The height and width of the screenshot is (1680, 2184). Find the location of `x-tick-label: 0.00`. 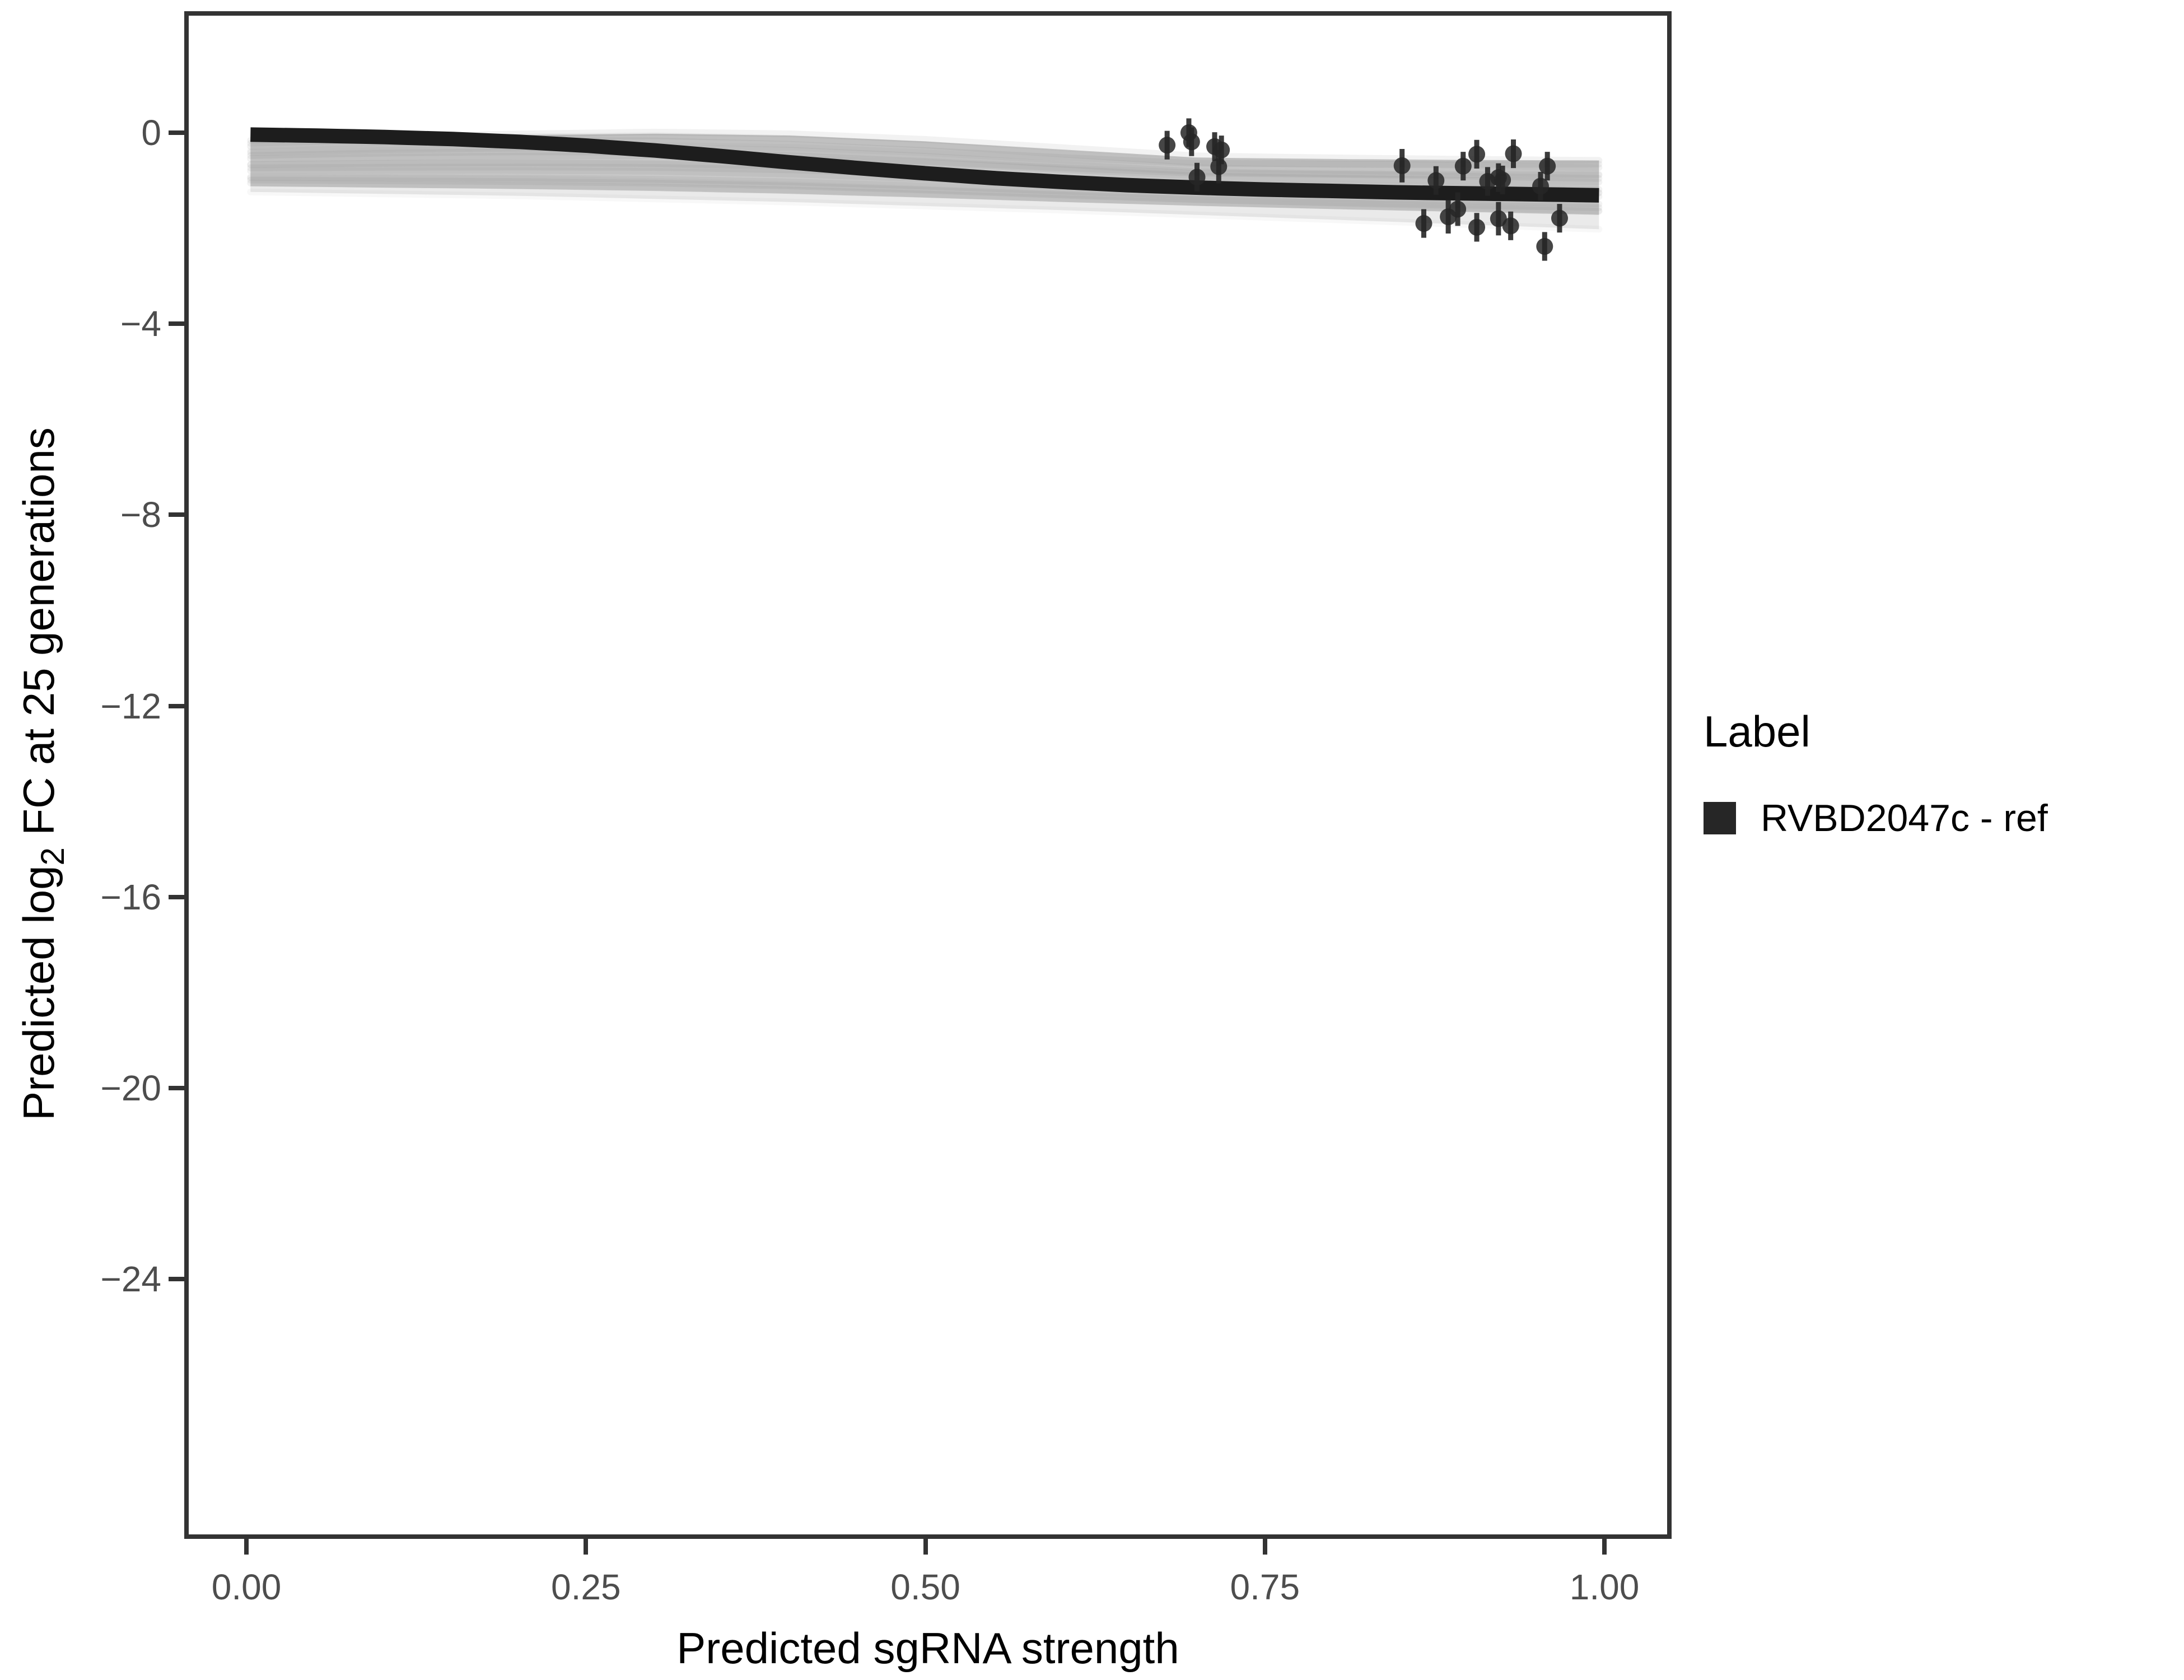

x-tick-label: 0.00 is located at coordinates (247, 1587).